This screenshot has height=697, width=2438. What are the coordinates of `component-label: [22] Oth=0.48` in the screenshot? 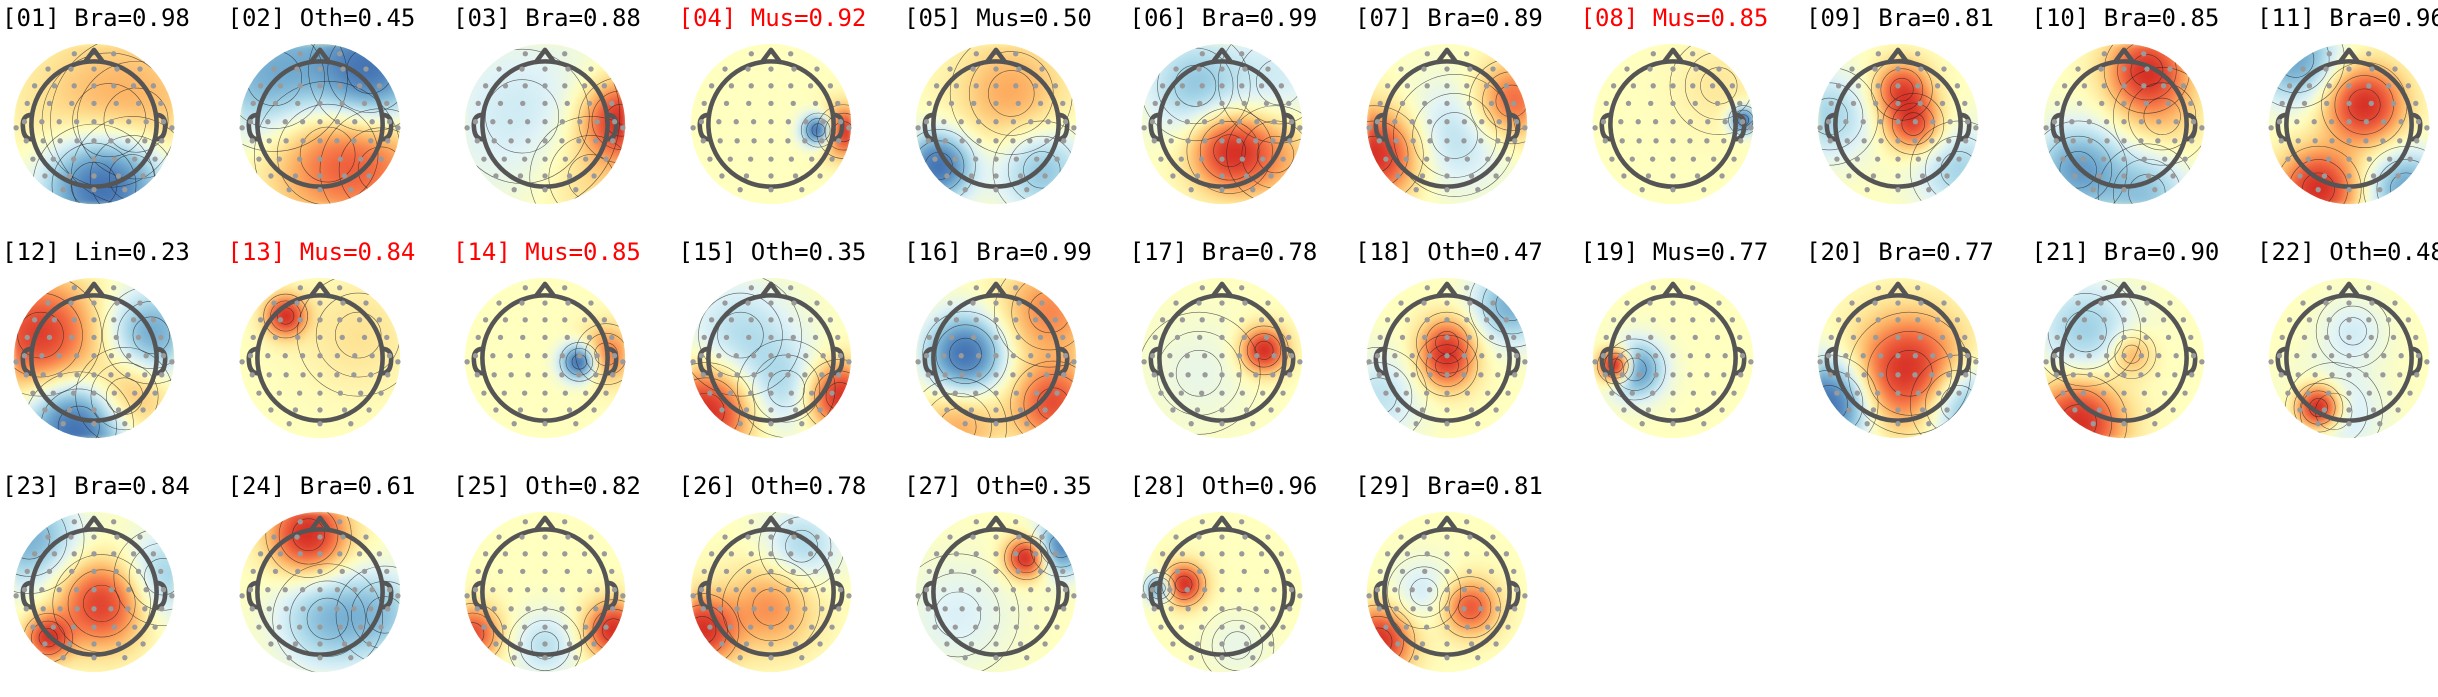 It's located at (2347, 252).